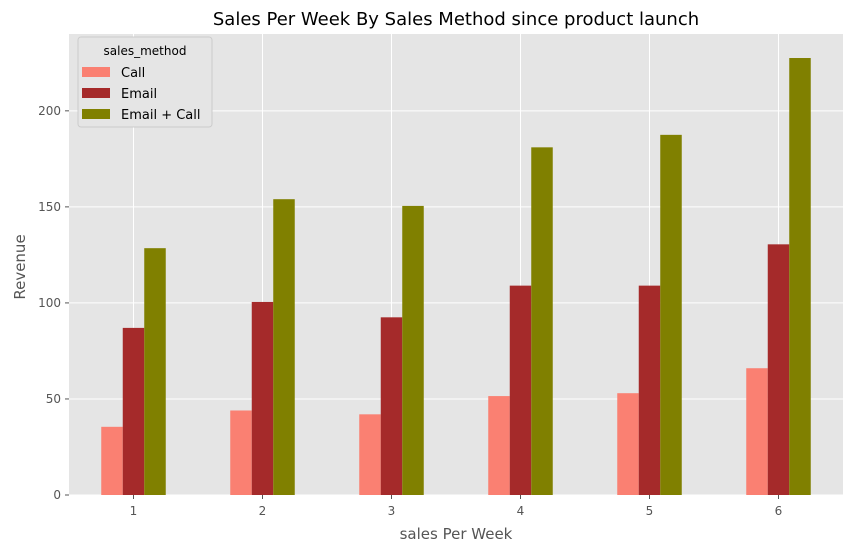 The image size is (854, 556). I want to click on y-tick-label: 50, so click(53, 399).